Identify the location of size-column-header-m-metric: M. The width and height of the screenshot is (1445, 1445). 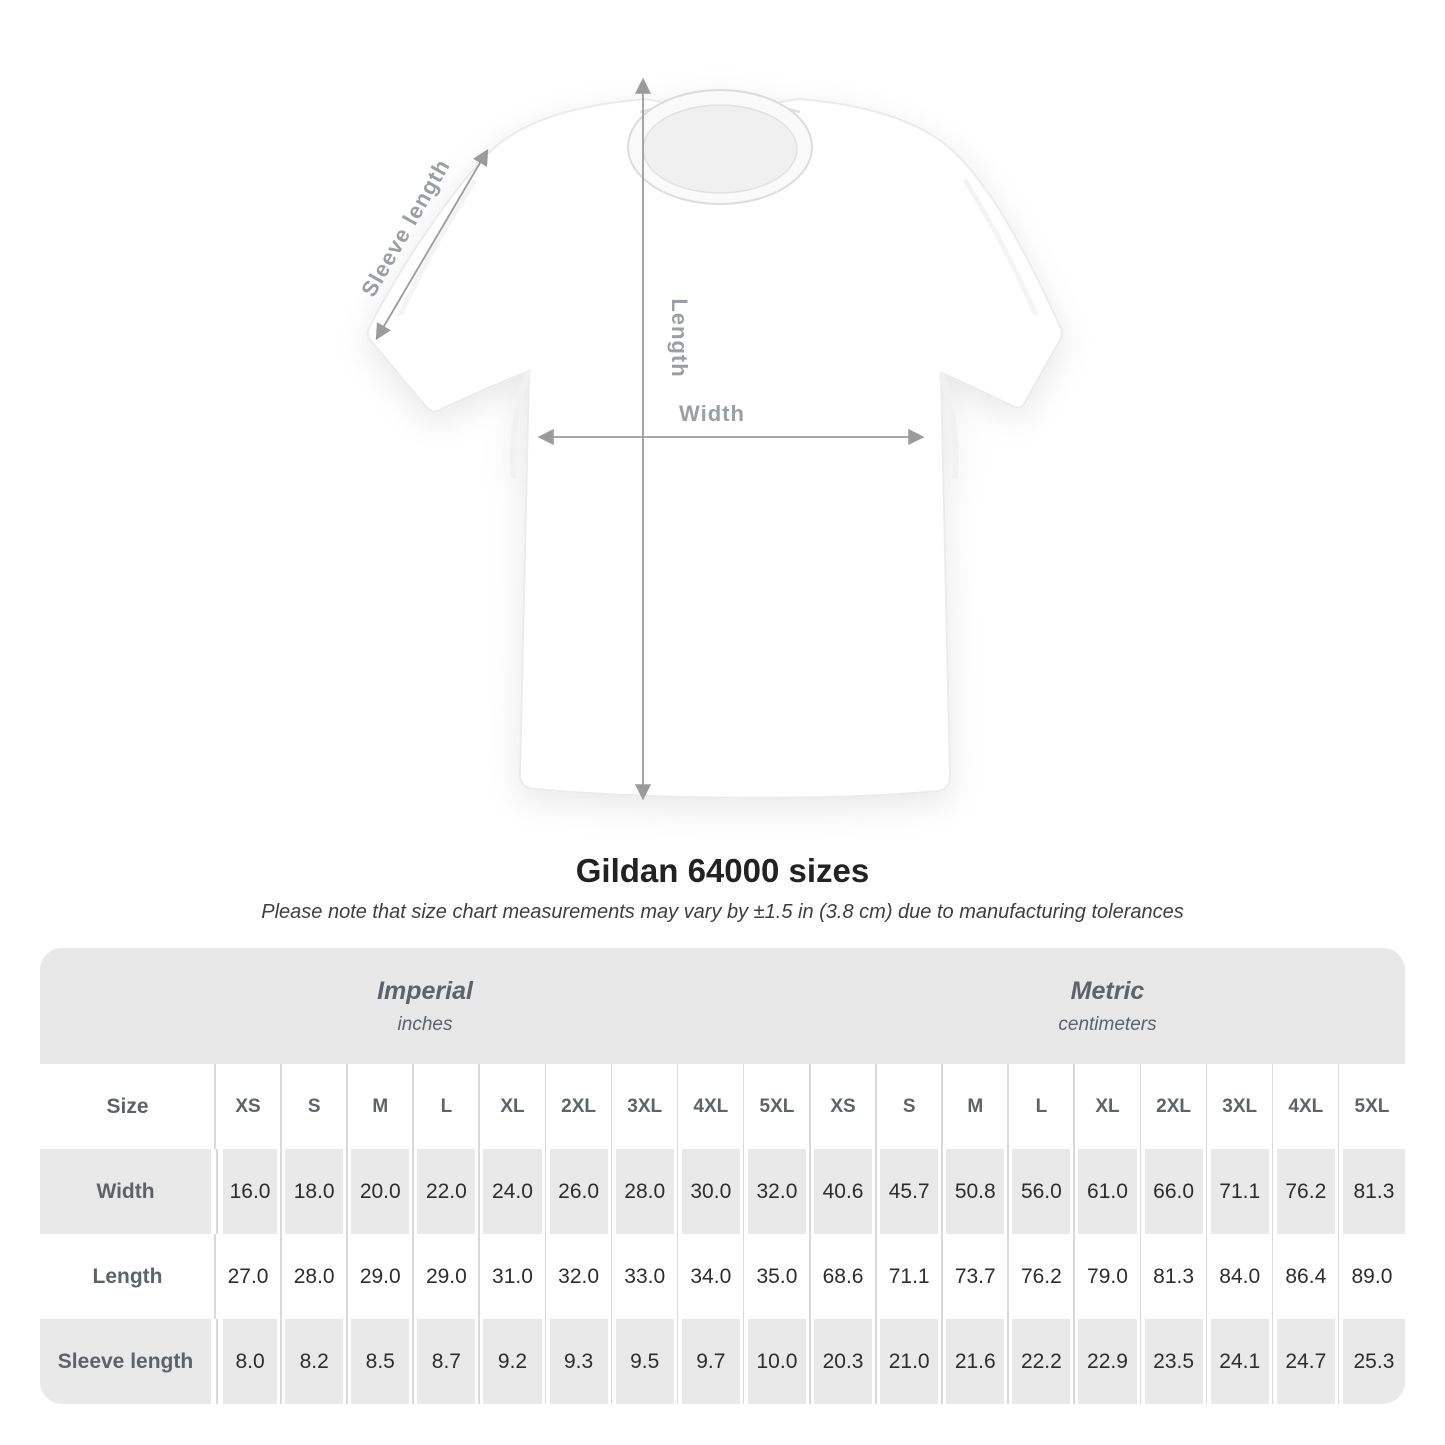
(975, 1106).